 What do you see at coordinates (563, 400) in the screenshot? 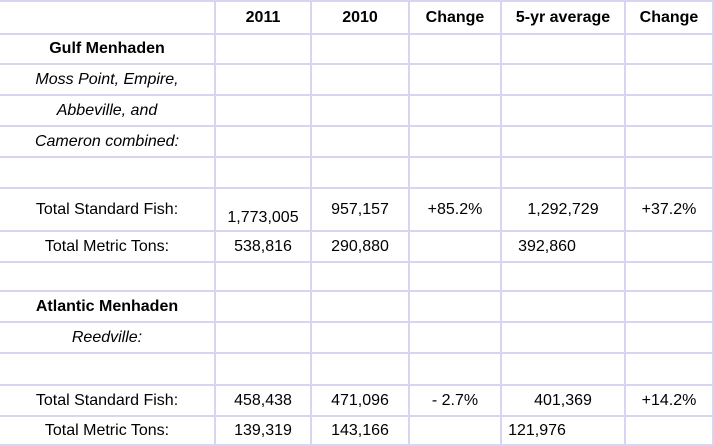
I see `atlantic-standard-fish-5yr-average: 401,369` at bounding box center [563, 400].